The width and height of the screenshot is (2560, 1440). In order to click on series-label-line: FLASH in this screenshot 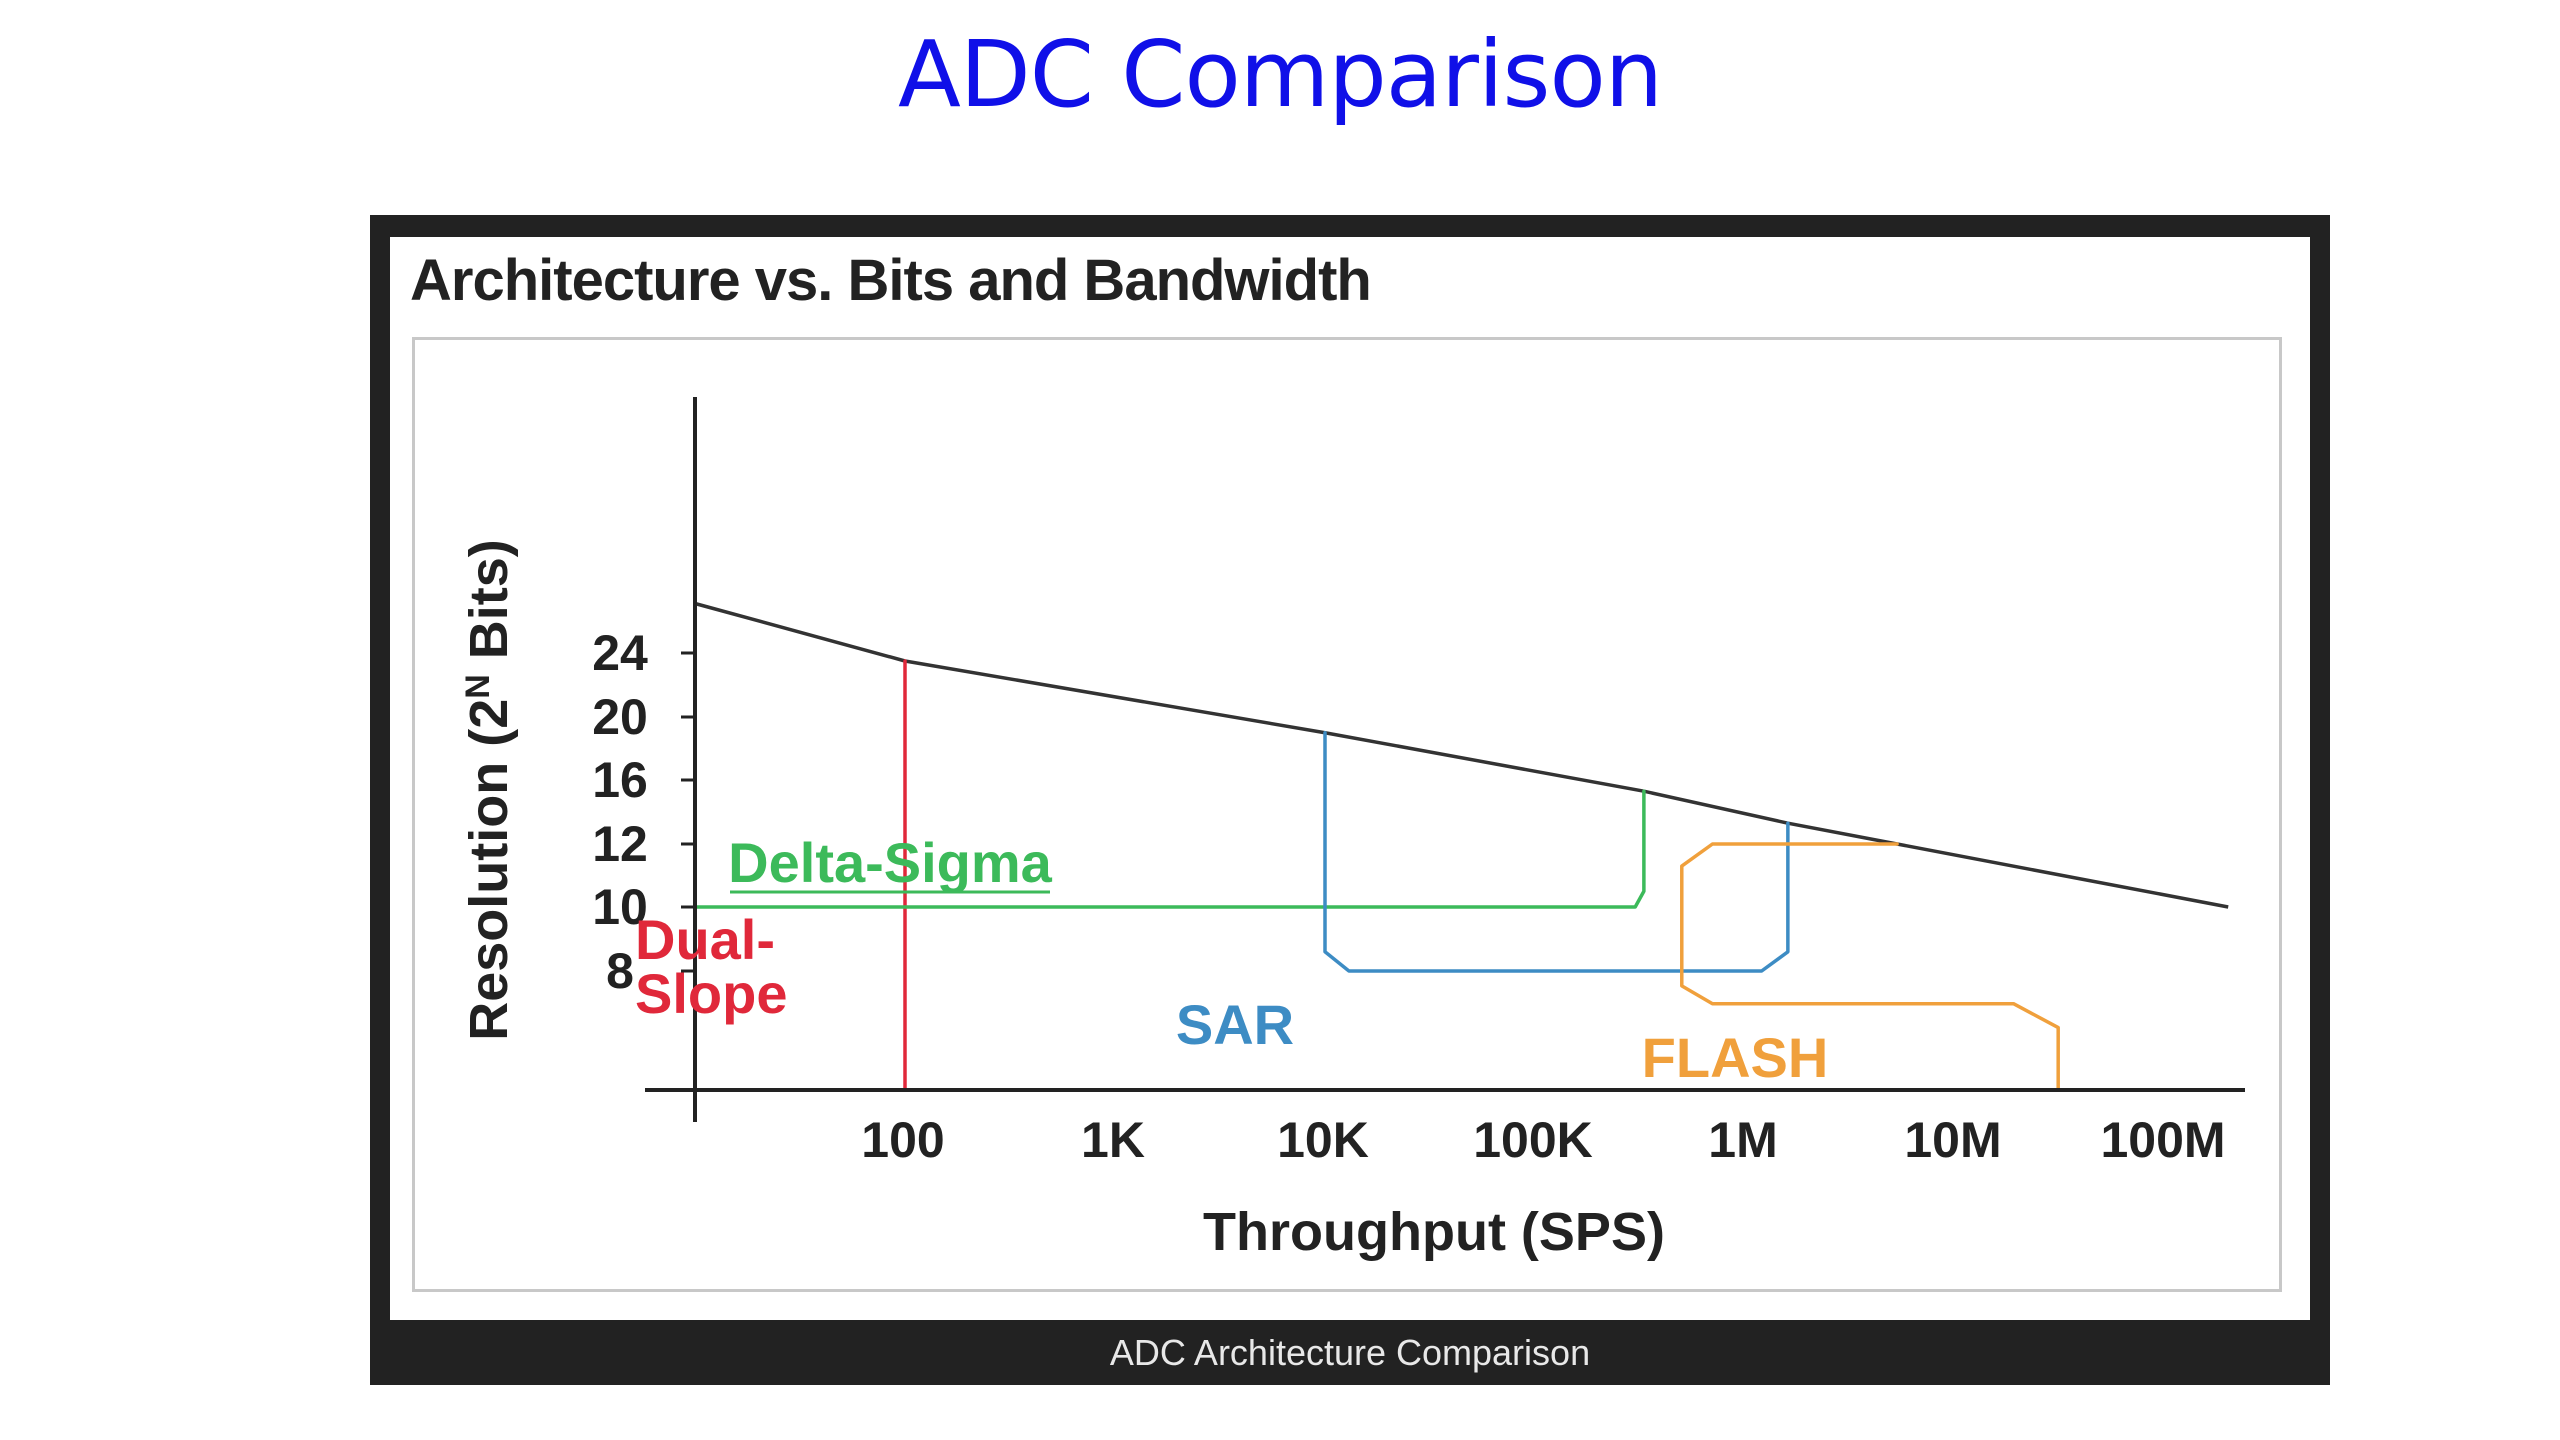, I will do `click(1735, 1057)`.